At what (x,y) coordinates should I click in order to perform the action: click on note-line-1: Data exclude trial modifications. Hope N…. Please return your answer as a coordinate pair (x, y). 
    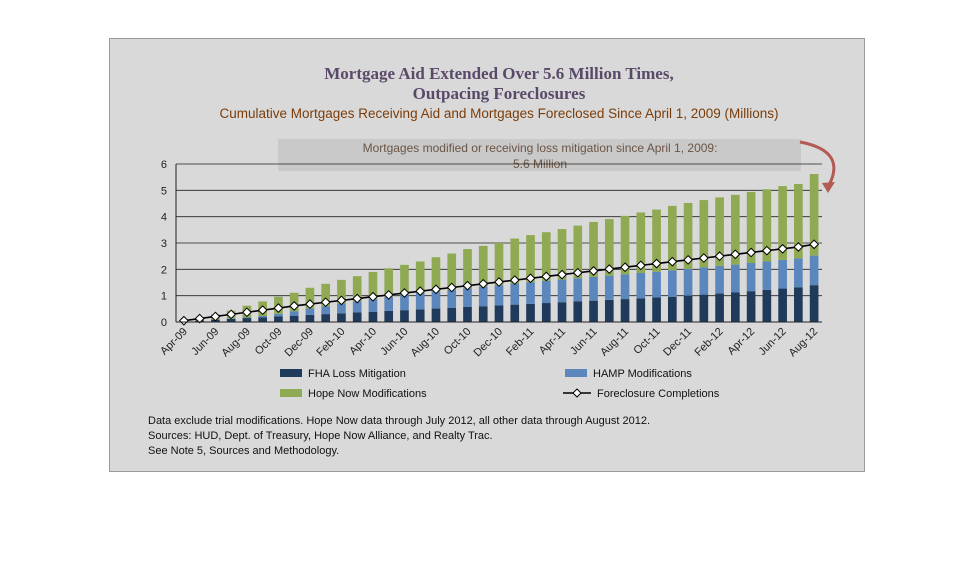
    Looking at the image, I should click on (399, 421).